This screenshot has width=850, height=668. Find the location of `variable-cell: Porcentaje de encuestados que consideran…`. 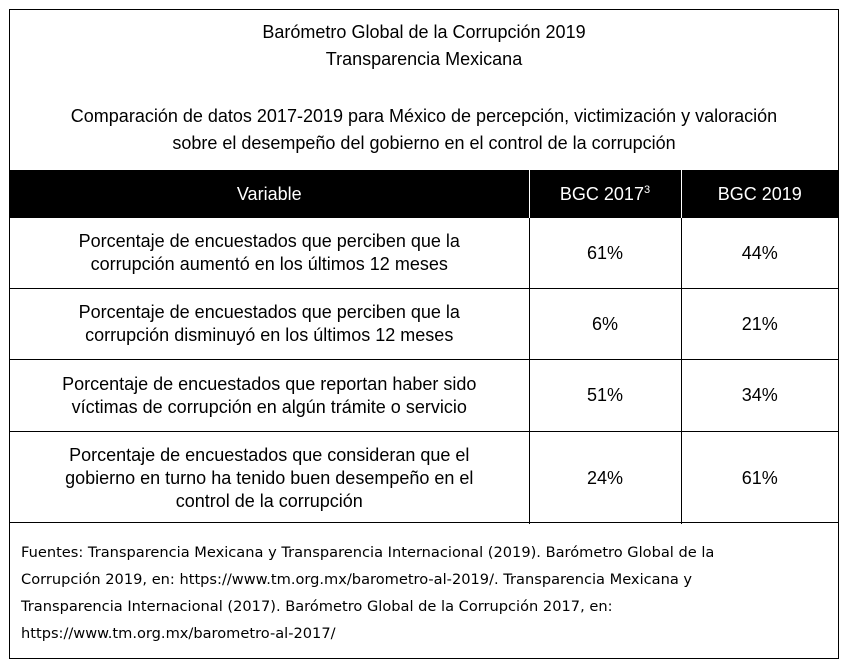

variable-cell: Porcentaje de encuestados que consideran… is located at coordinates (269, 477).